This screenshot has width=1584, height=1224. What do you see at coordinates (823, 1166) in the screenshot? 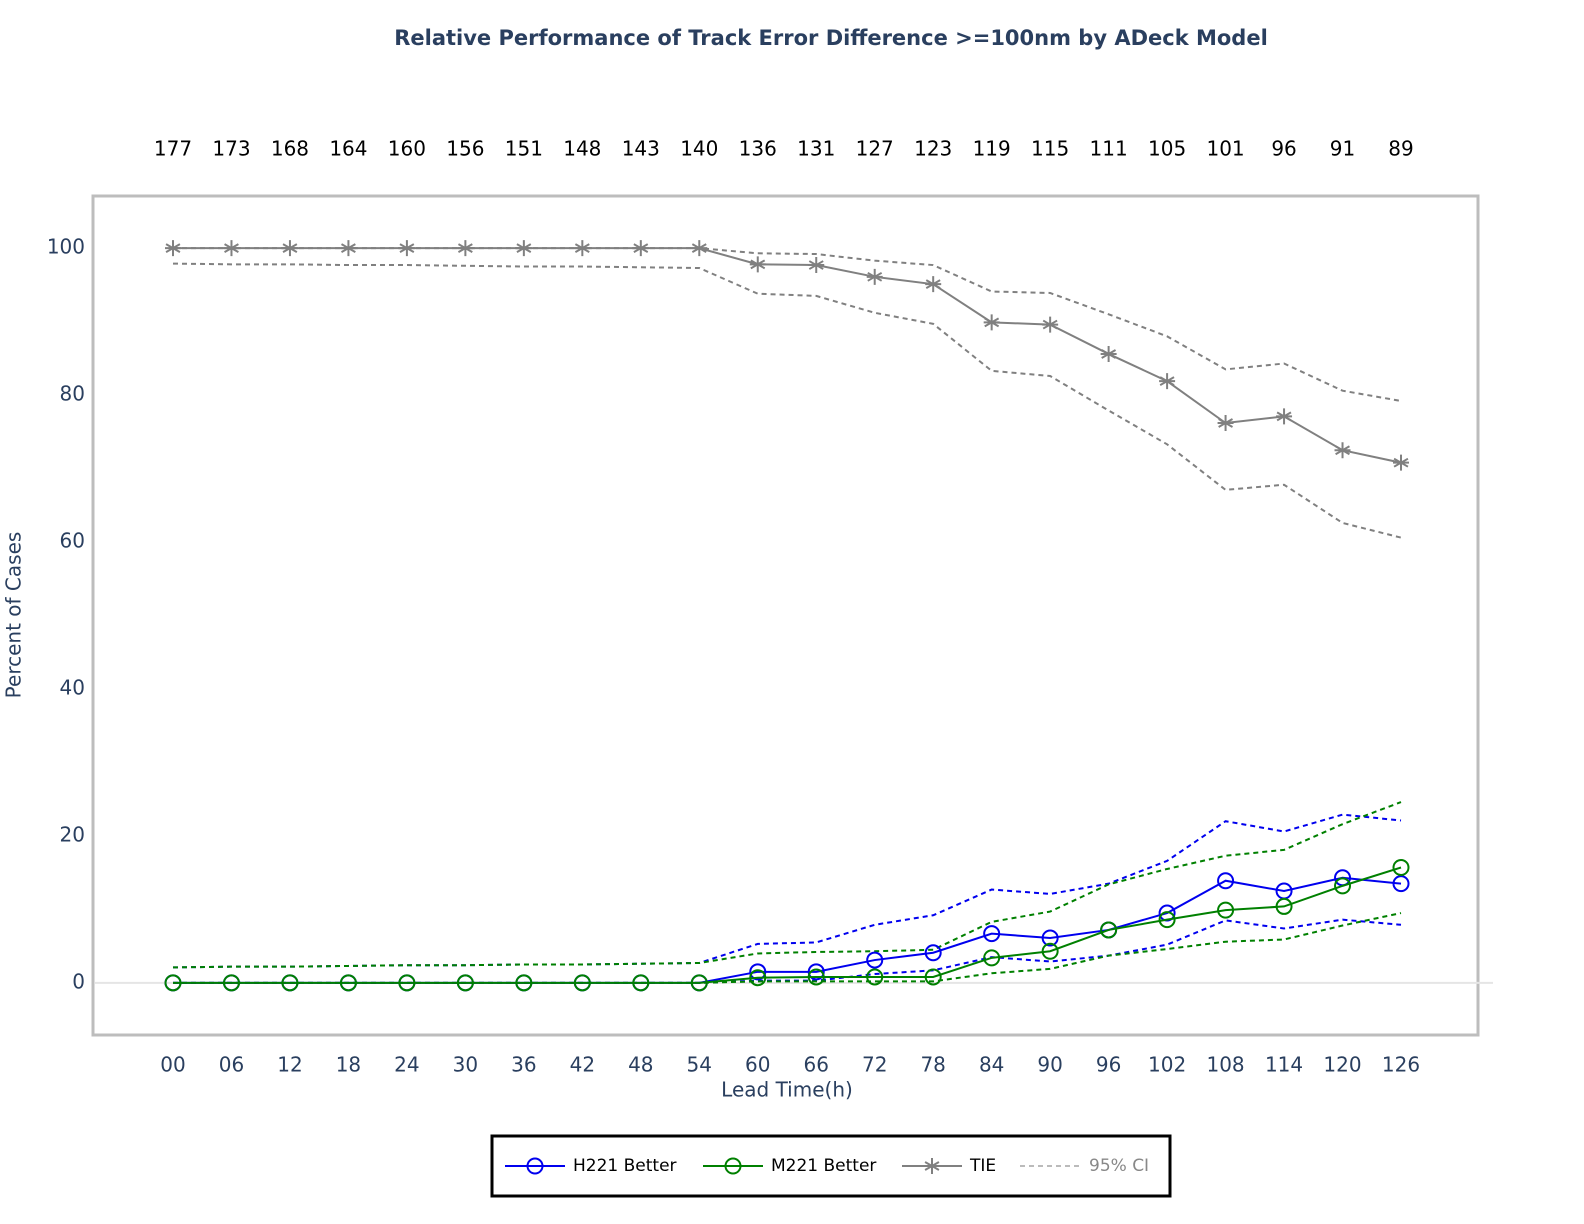
I see `legend-label: M221 Better` at bounding box center [823, 1166].